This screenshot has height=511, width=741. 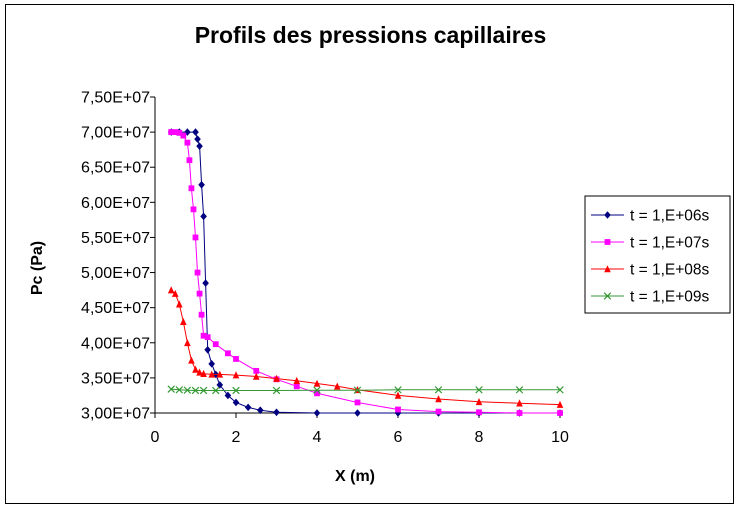 What do you see at coordinates (370, 35) in the screenshot?
I see `chart-title: Profils des pressions capillaires` at bounding box center [370, 35].